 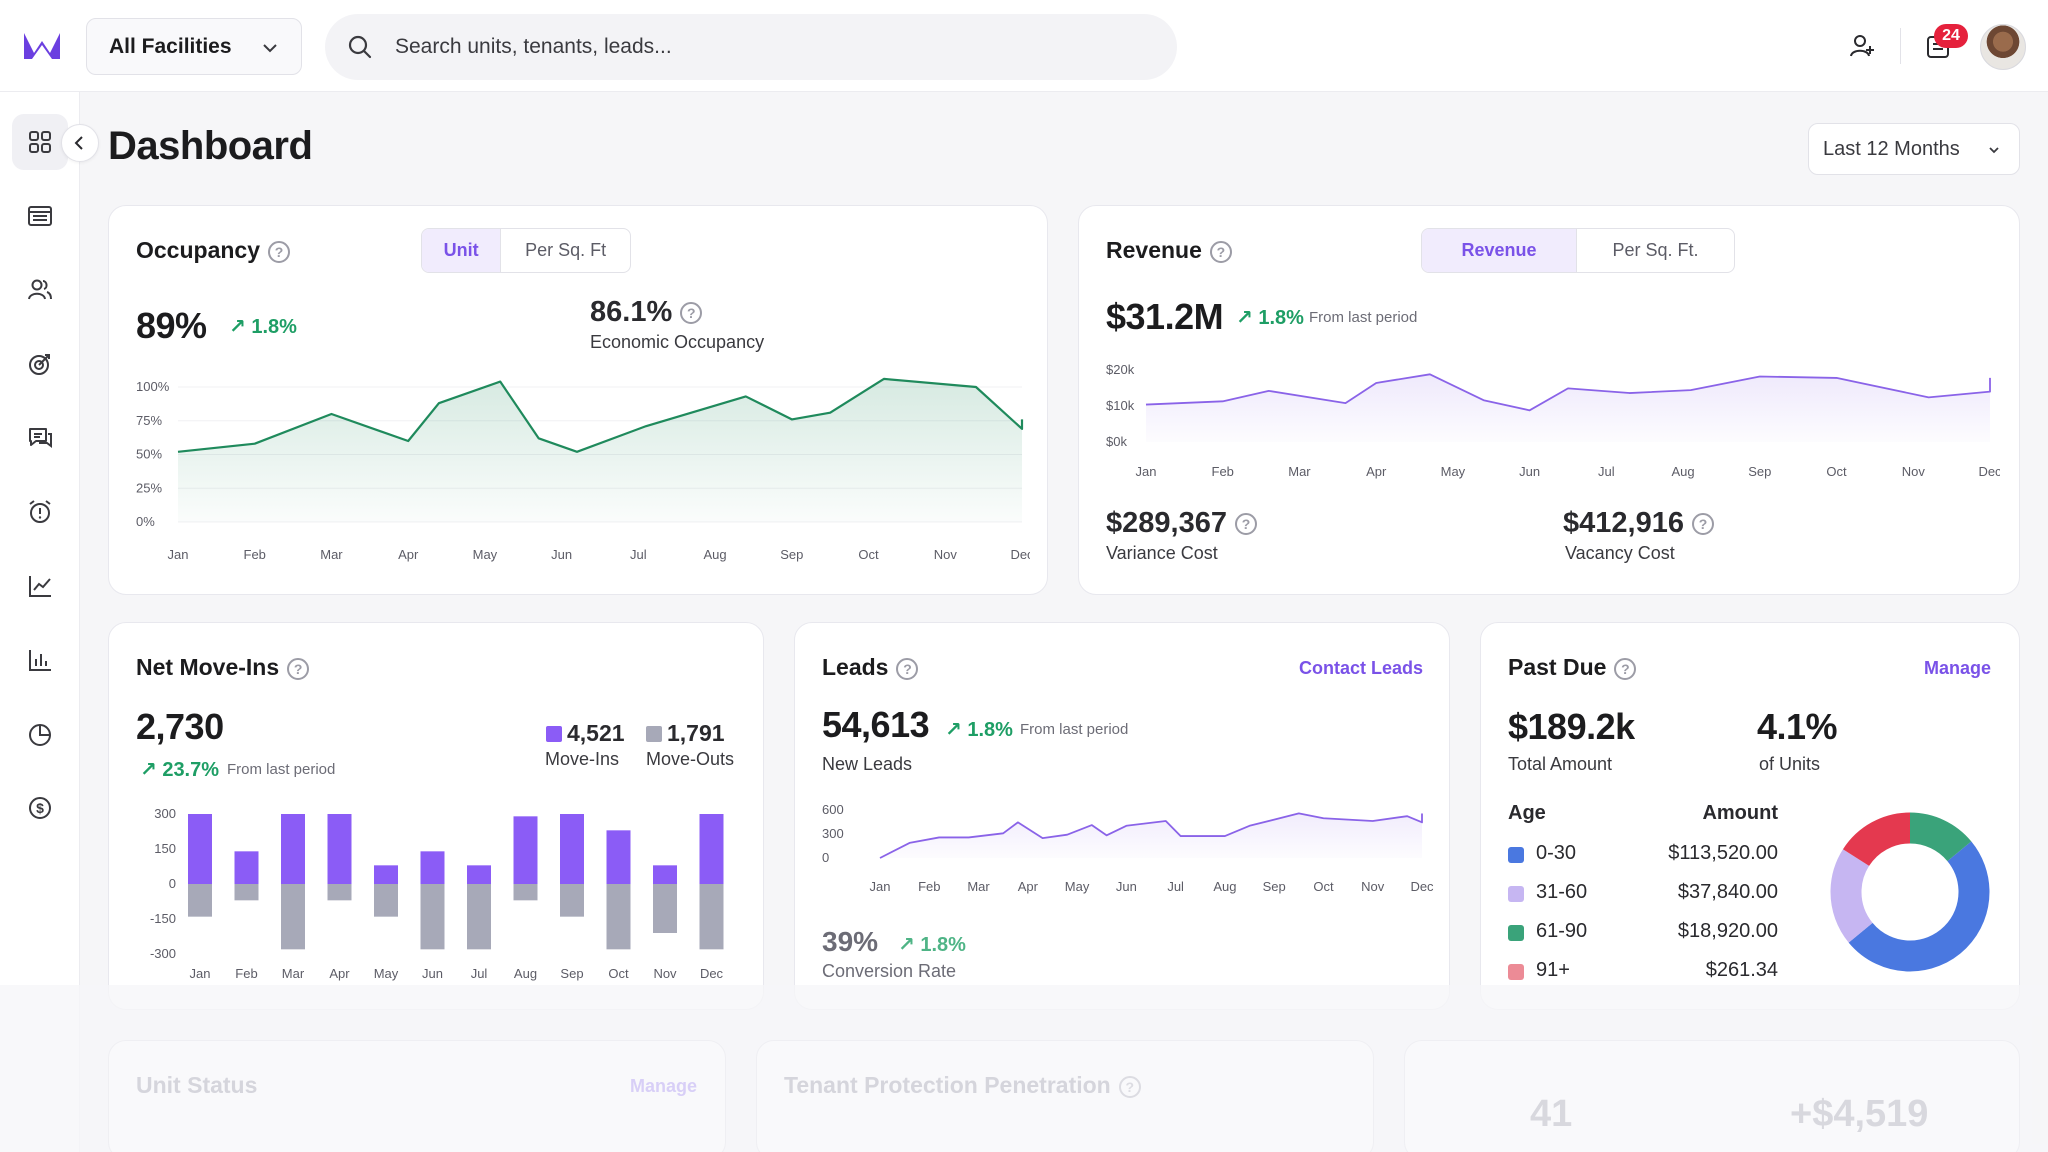 What do you see at coordinates (582, 759) in the screenshot?
I see `move-ins-label: Move-Ins` at bounding box center [582, 759].